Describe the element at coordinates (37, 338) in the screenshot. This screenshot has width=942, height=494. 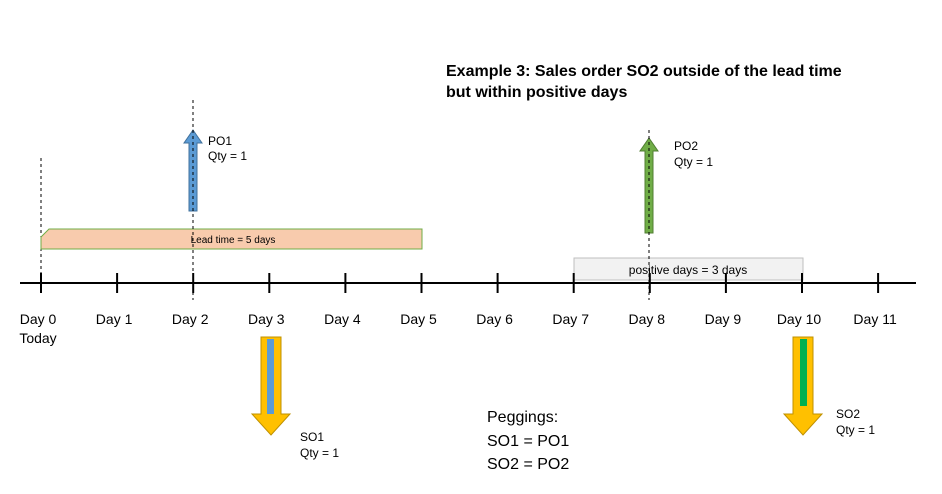
I see `today-label: Today` at that location.